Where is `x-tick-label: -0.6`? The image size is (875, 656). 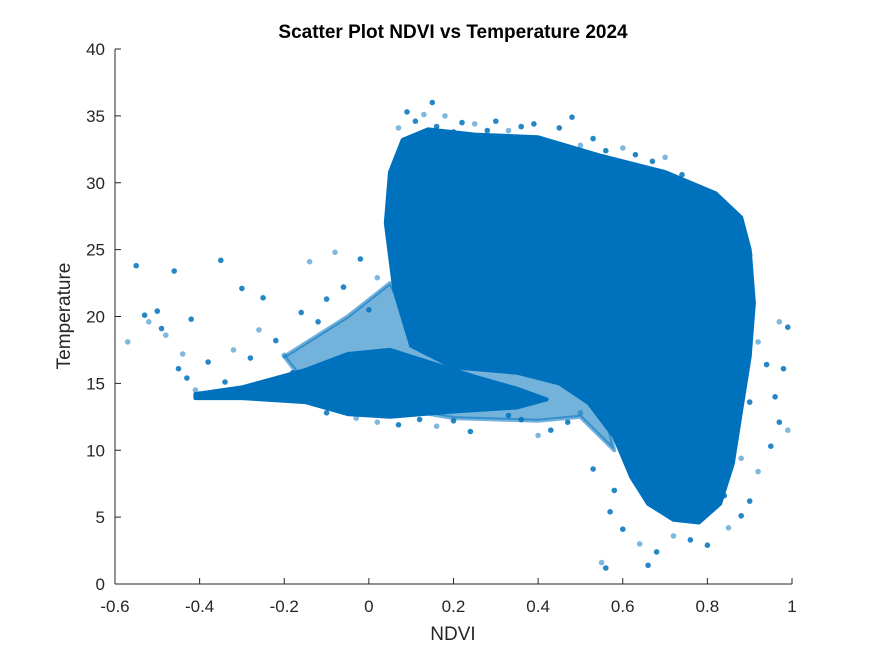
x-tick-label: -0.6 is located at coordinates (114, 606).